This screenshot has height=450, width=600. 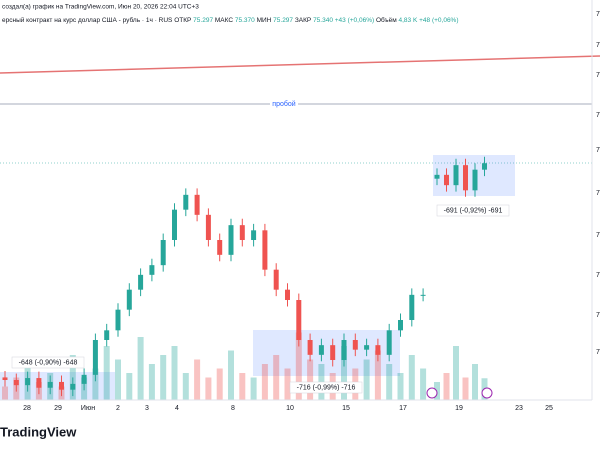 I want to click on field-label: ОТКР, so click(x=182, y=20).